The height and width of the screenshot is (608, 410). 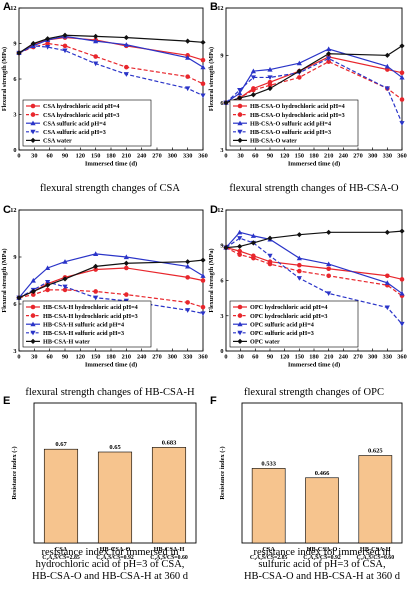 I want to click on bar-value-label: 0.533, so click(x=268, y=463).